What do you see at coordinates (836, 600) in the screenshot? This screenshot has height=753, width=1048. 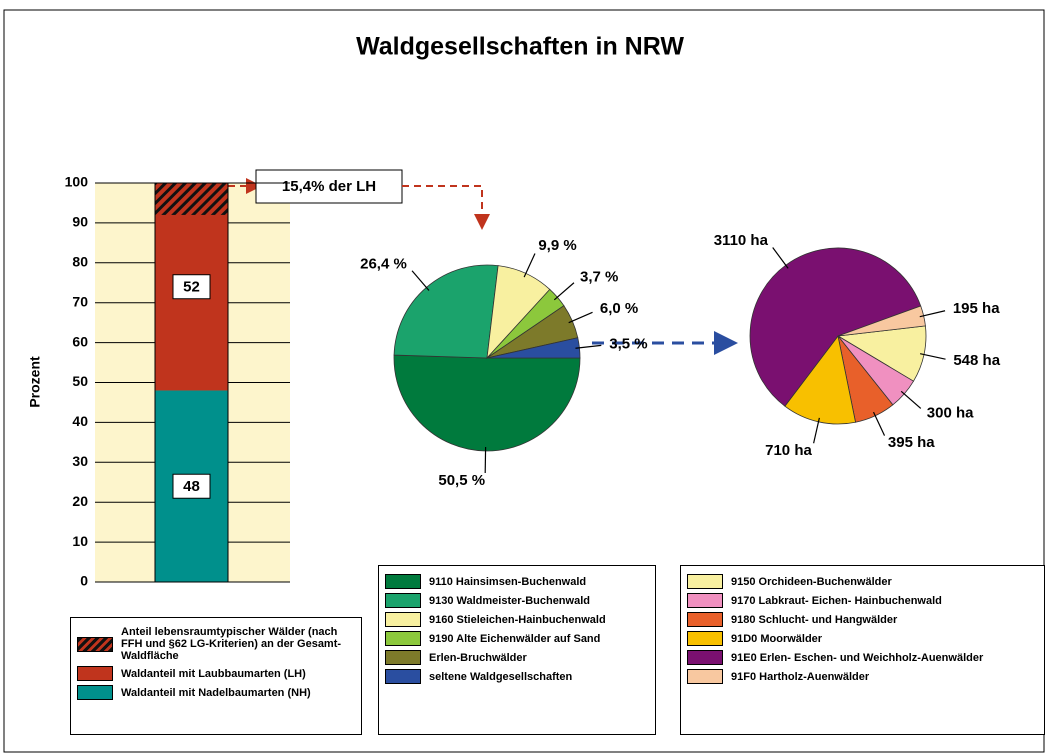 I see `legend-label: 9170 Labkraut- Eichen- Hainbuchenwald` at bounding box center [836, 600].